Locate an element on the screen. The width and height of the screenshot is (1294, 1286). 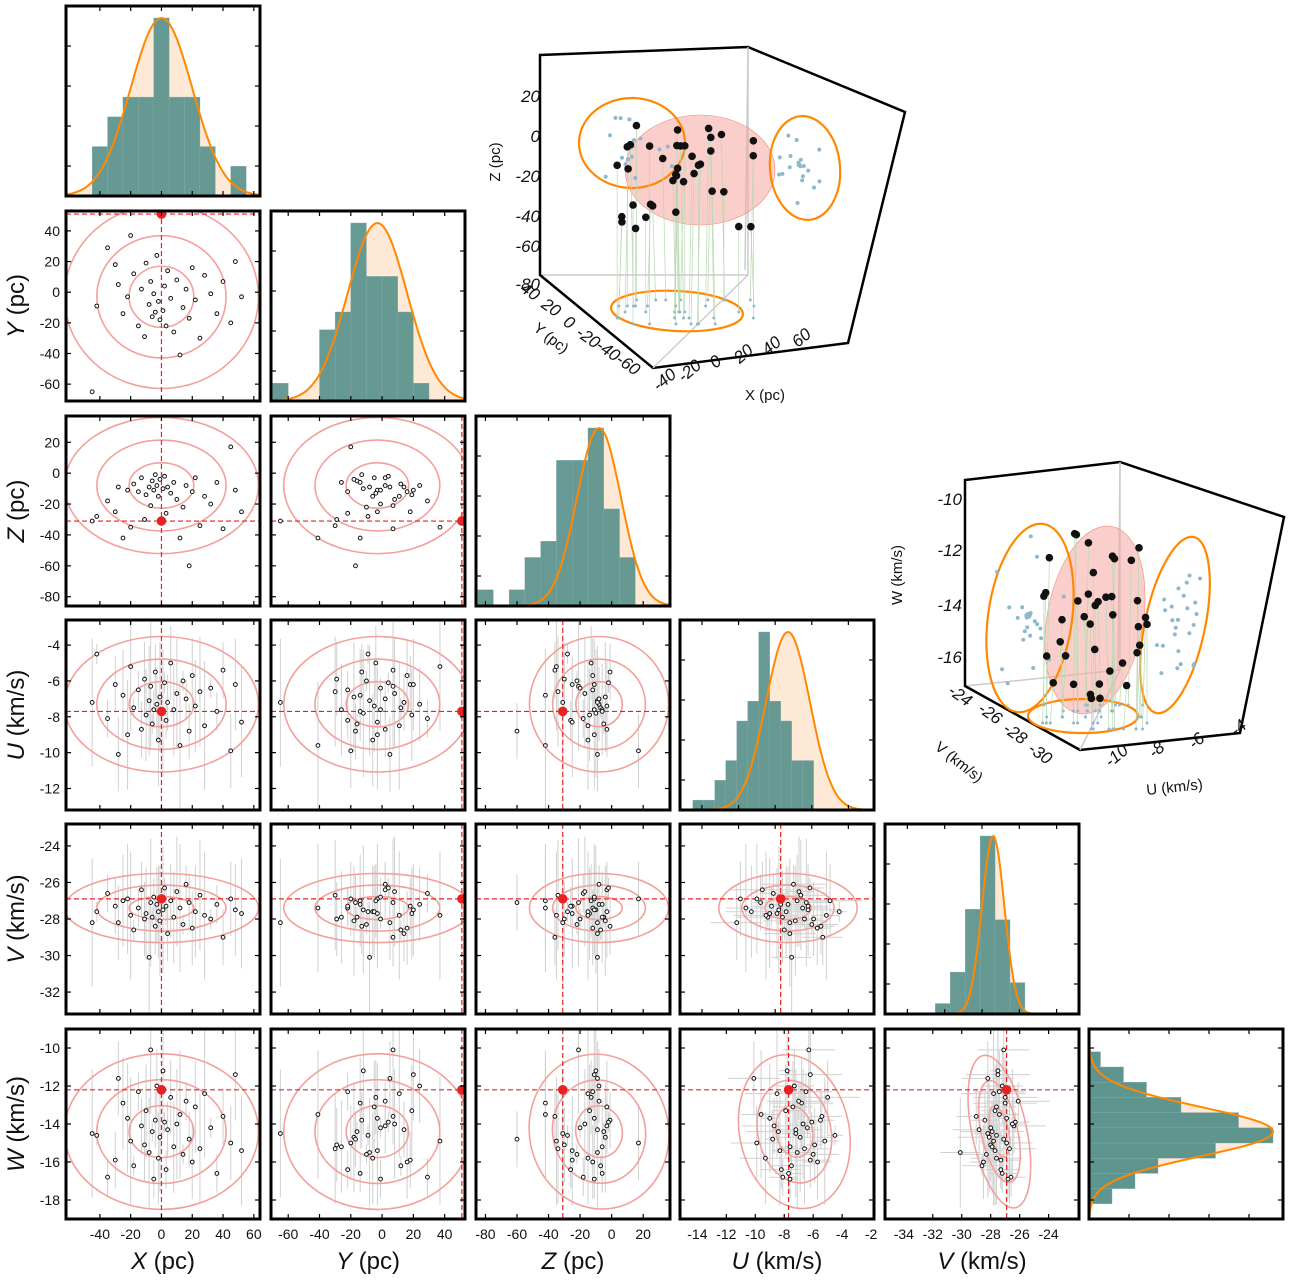
x-tick-label: -14 is located at coordinates (697, 1234).